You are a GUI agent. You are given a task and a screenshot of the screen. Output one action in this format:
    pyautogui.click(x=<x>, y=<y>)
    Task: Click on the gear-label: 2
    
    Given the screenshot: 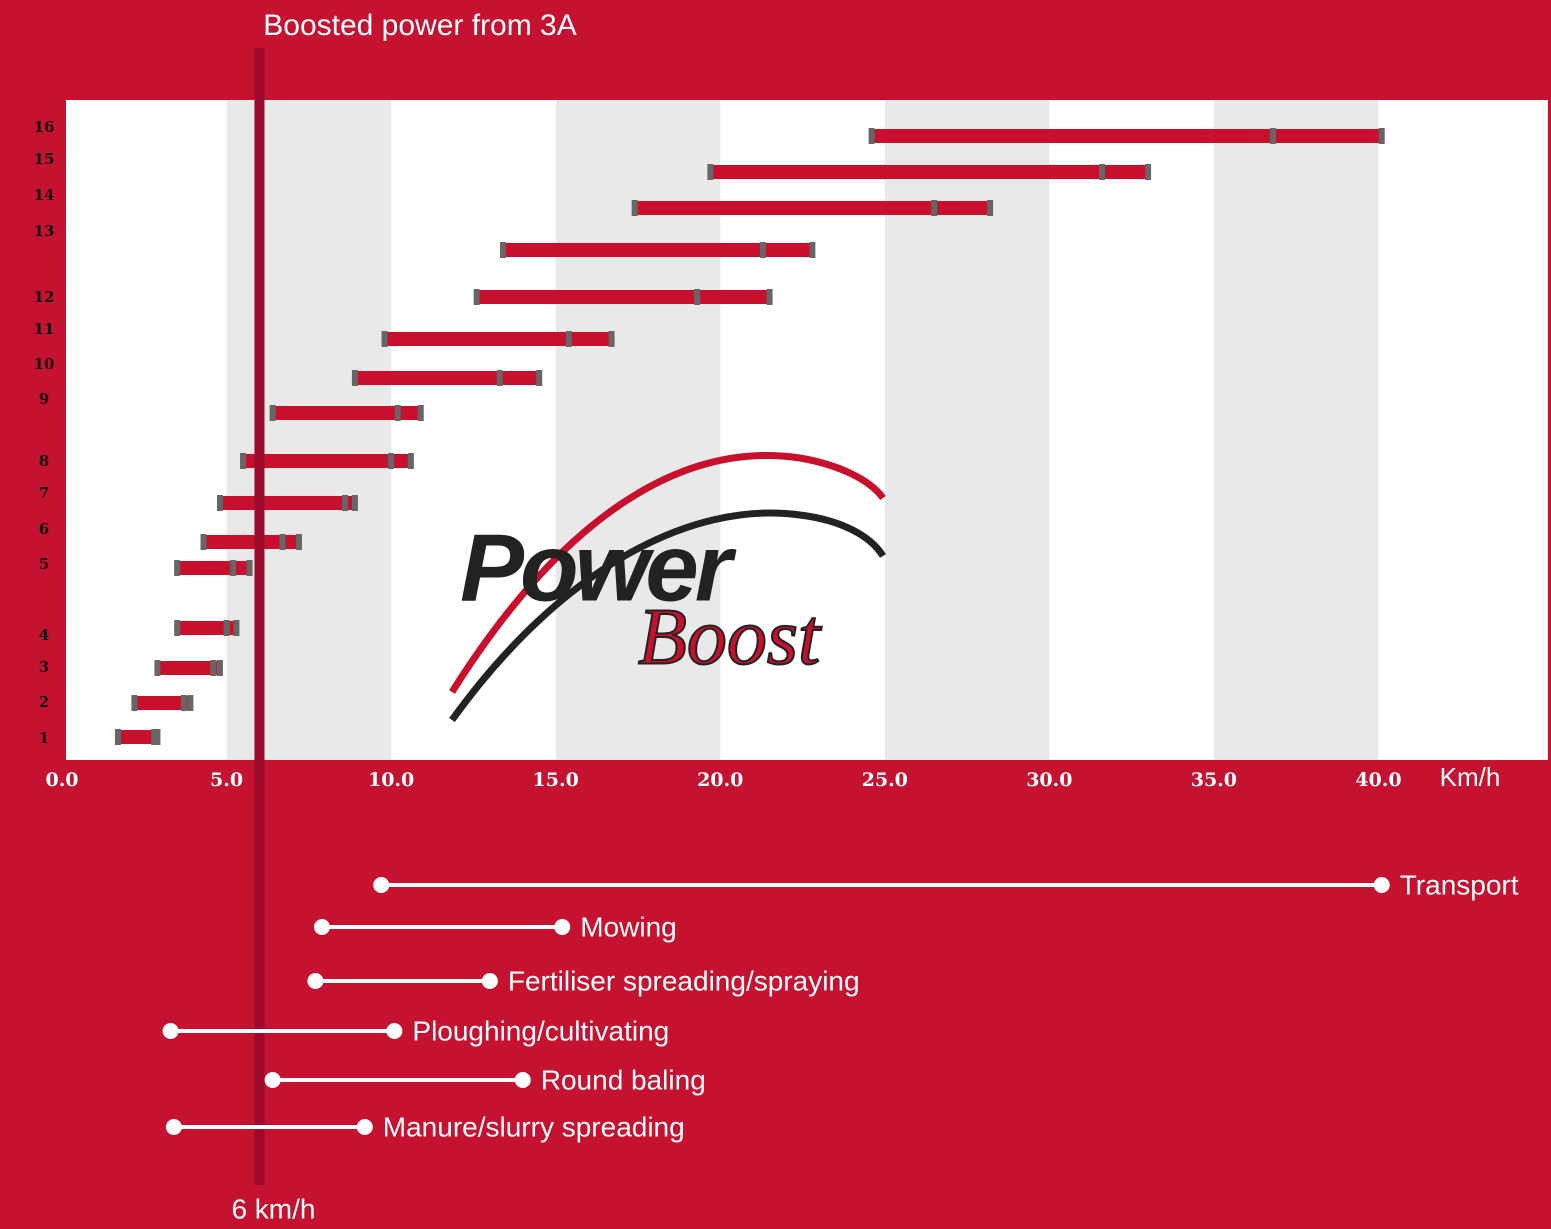 What is the action you would take?
    pyautogui.click(x=44, y=702)
    